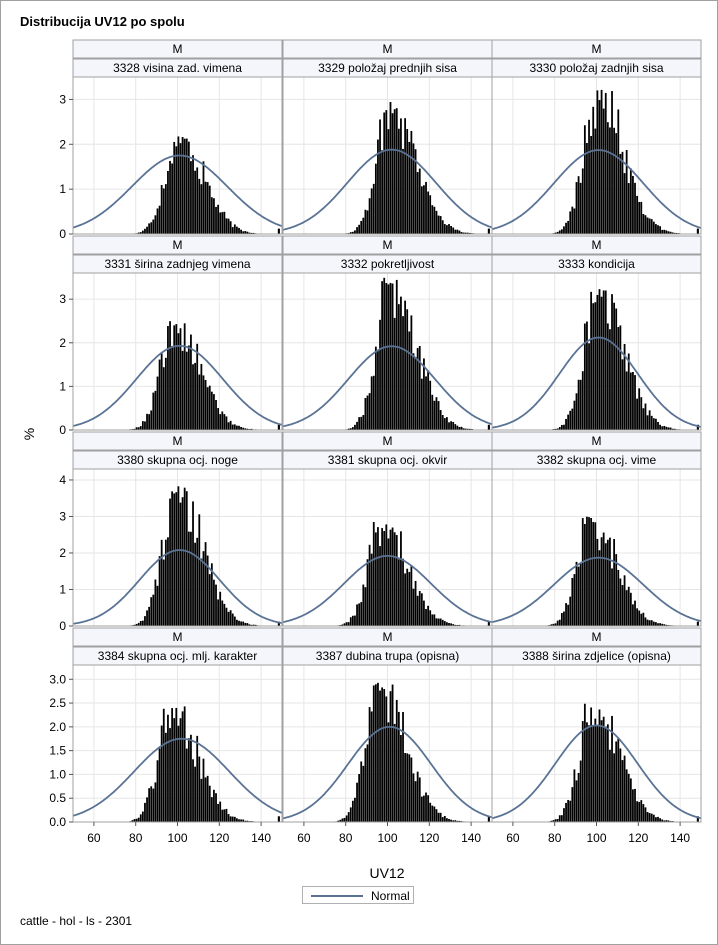 Image resolution: width=718 pixels, height=945 pixels. I want to click on legend-label-normal: Normal, so click(390, 896).